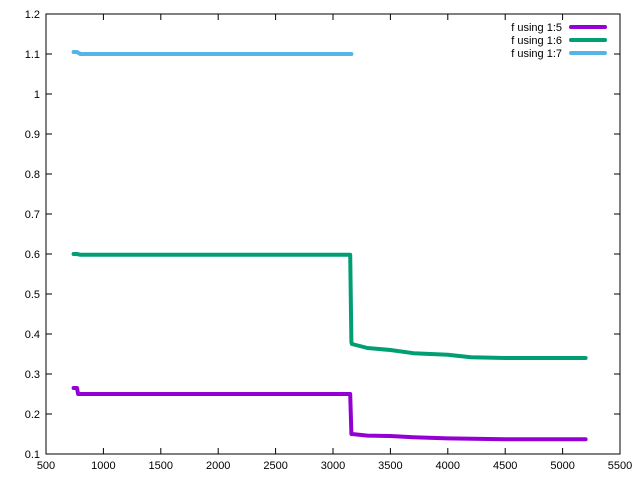  I want to click on legend-label-1: f using 1:5, so click(536, 28).